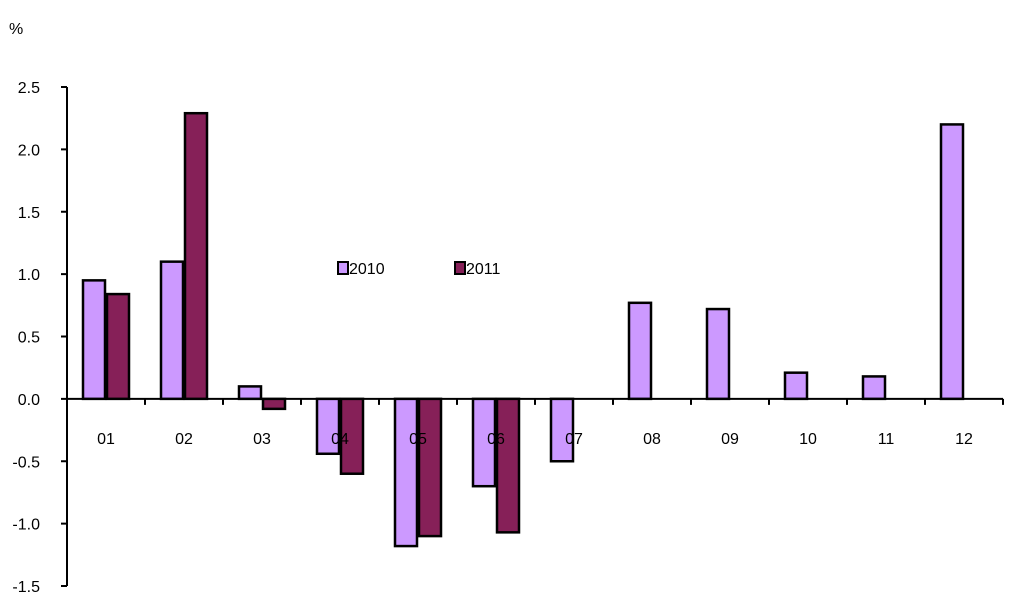 This screenshot has height=594, width=1009. I want to click on x-tick-label: 01, so click(106, 439).